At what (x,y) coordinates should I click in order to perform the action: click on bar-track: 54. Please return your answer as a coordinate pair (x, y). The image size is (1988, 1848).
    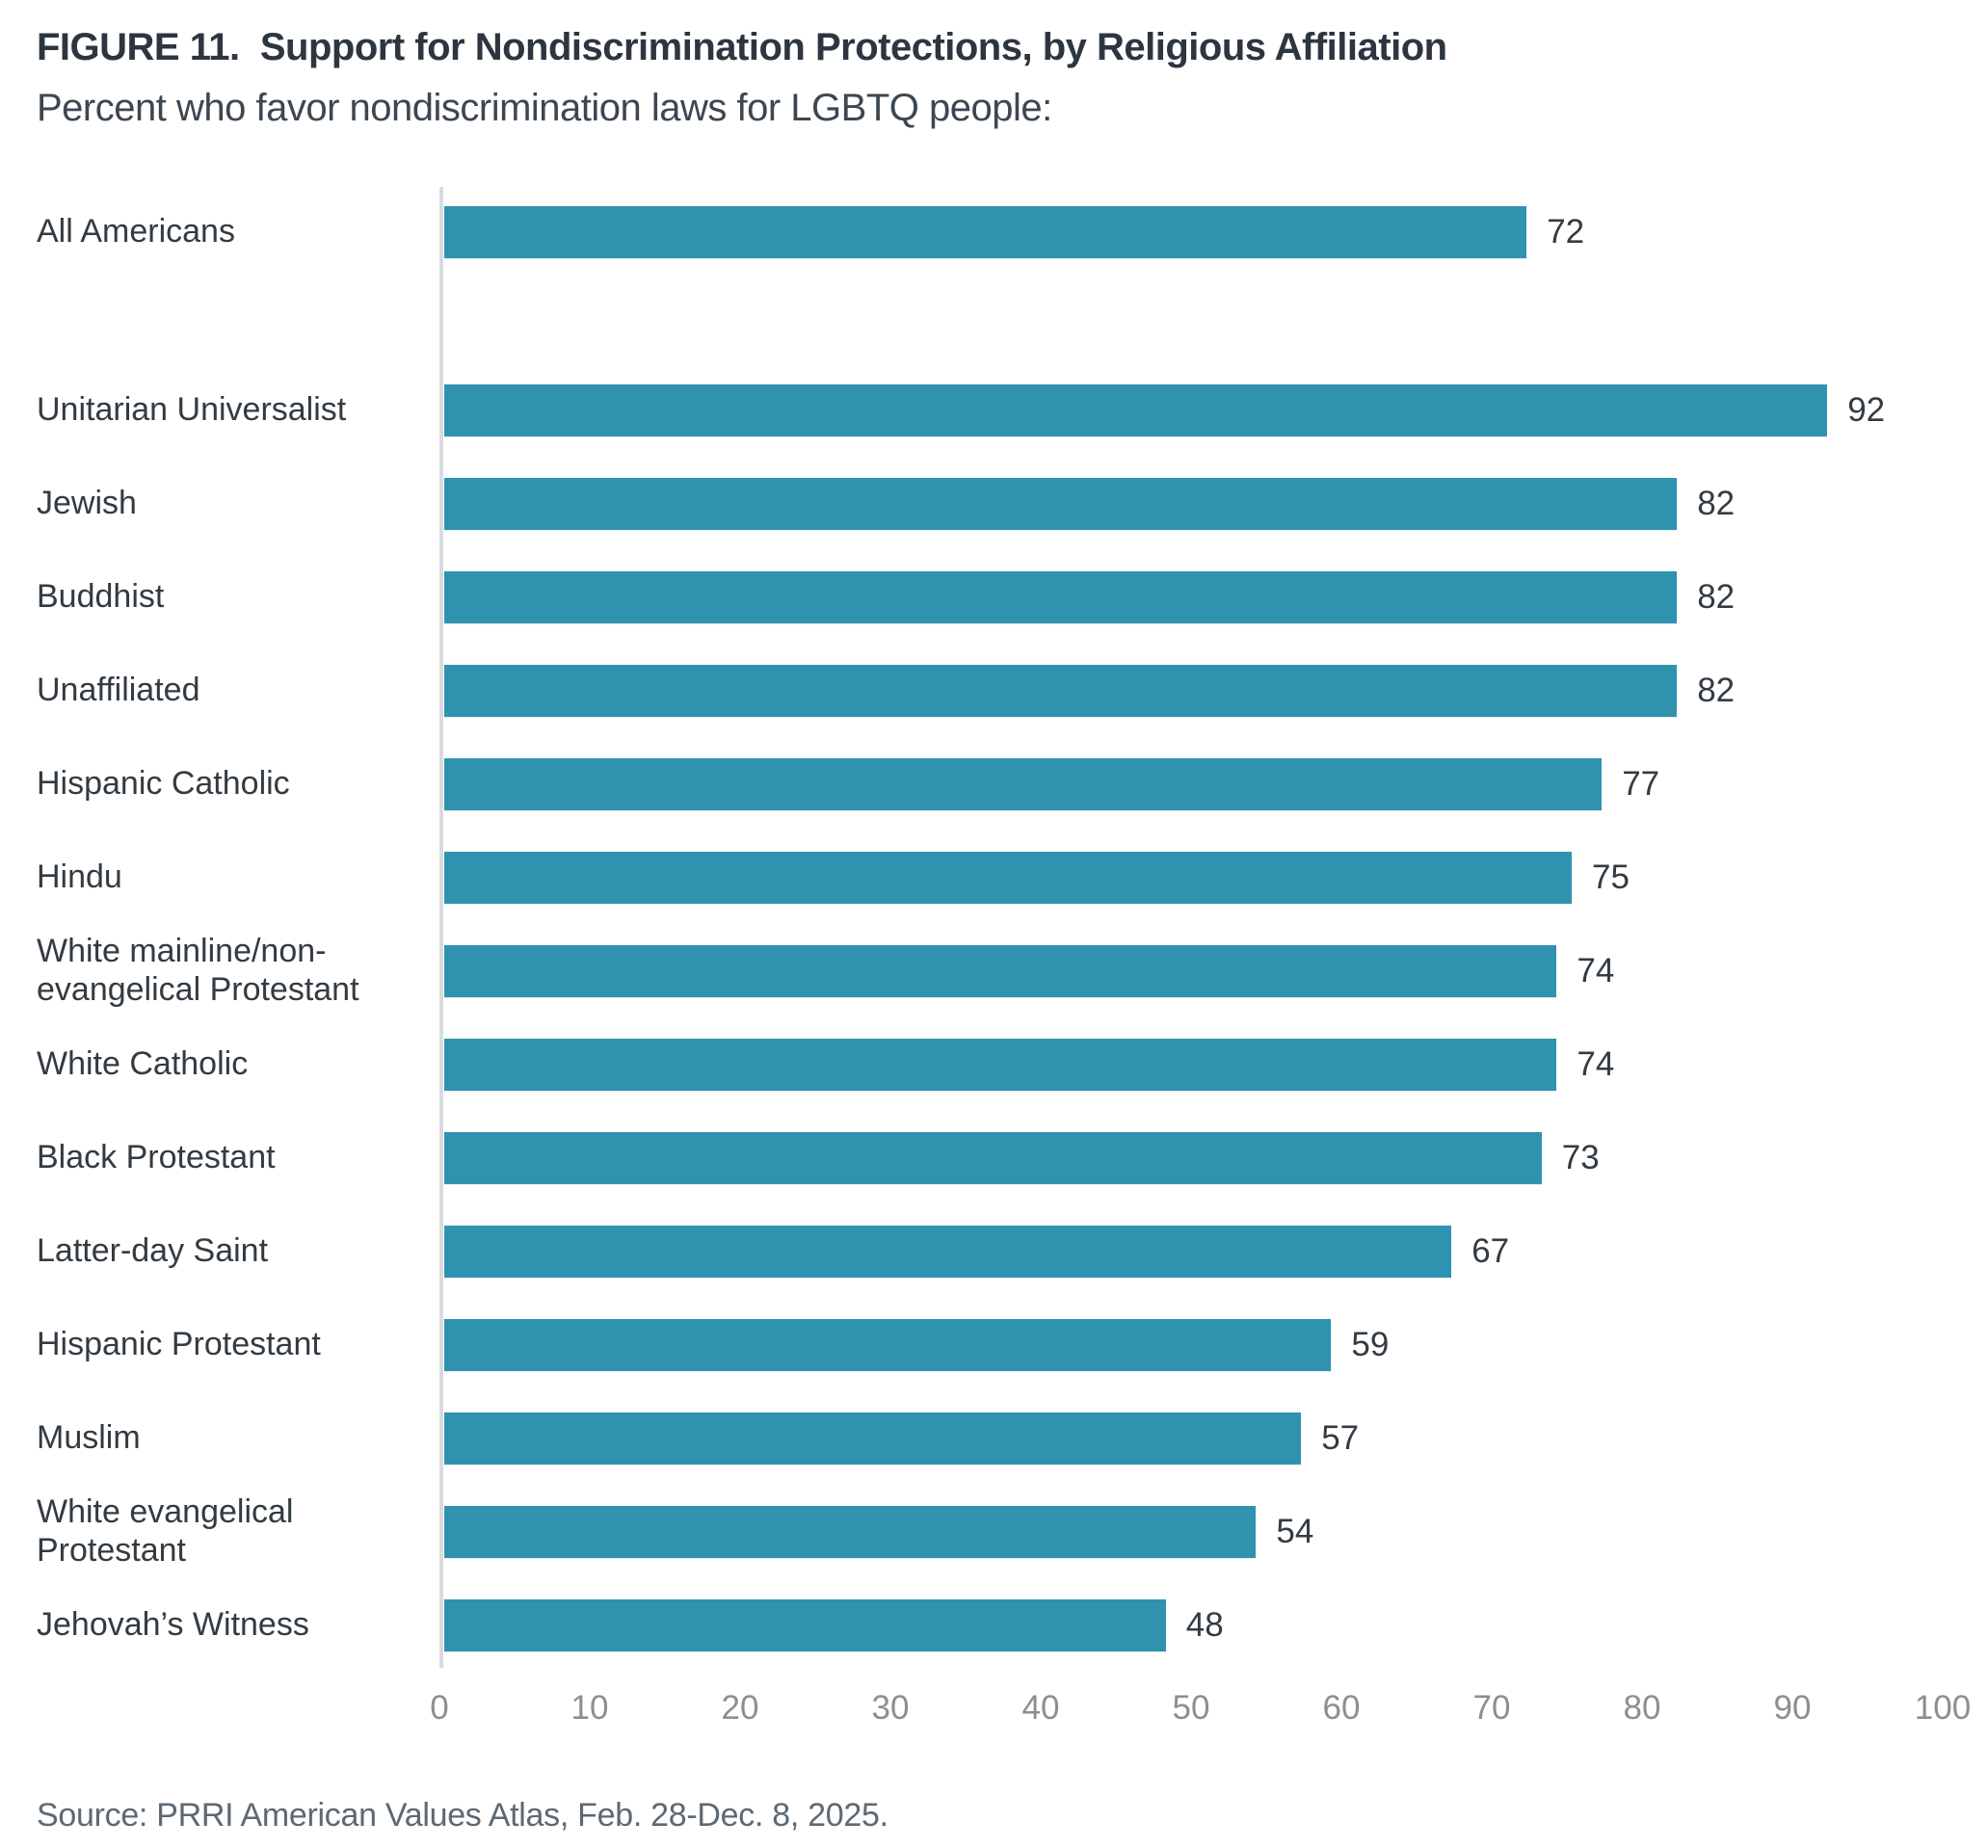
    Looking at the image, I should click on (1191, 1531).